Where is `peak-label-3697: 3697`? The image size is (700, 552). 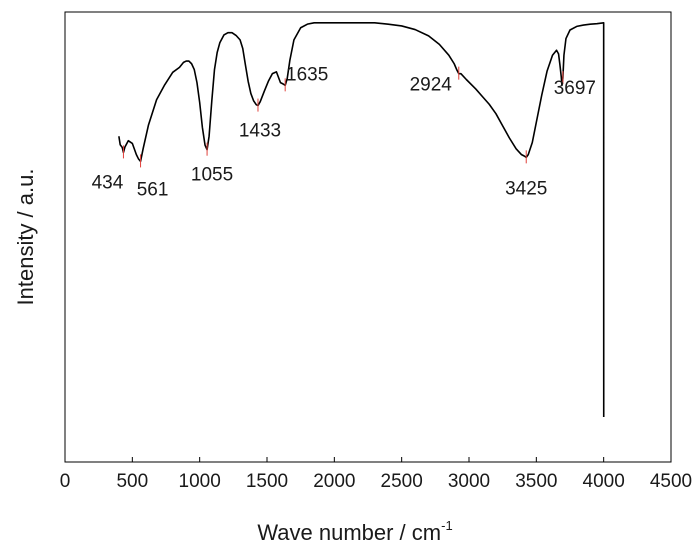 peak-label-3697: 3697 is located at coordinates (575, 88).